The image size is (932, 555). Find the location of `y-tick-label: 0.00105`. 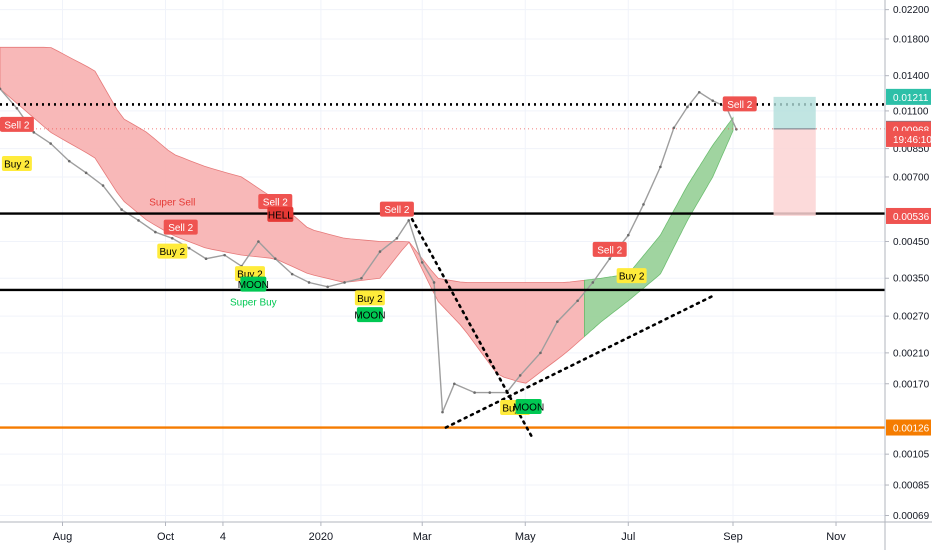

y-tick-label: 0.00105 is located at coordinates (911, 455).